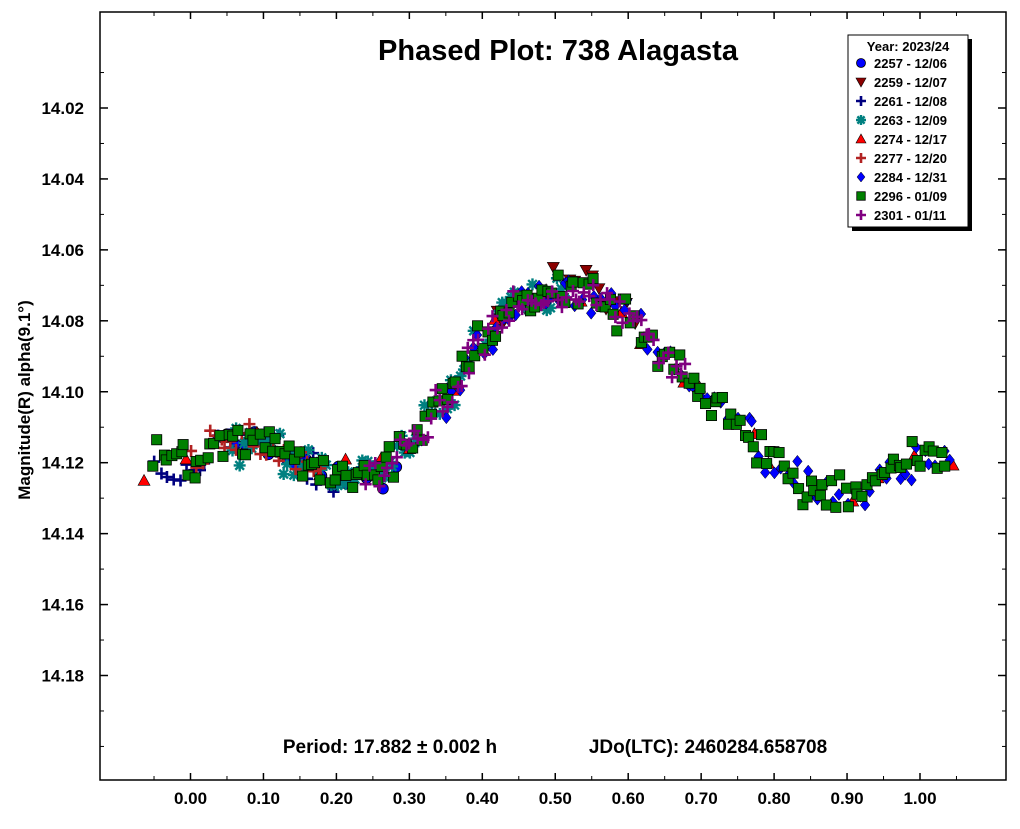 The height and width of the screenshot is (829, 1020). I want to click on legend-box, so click(908, 131).